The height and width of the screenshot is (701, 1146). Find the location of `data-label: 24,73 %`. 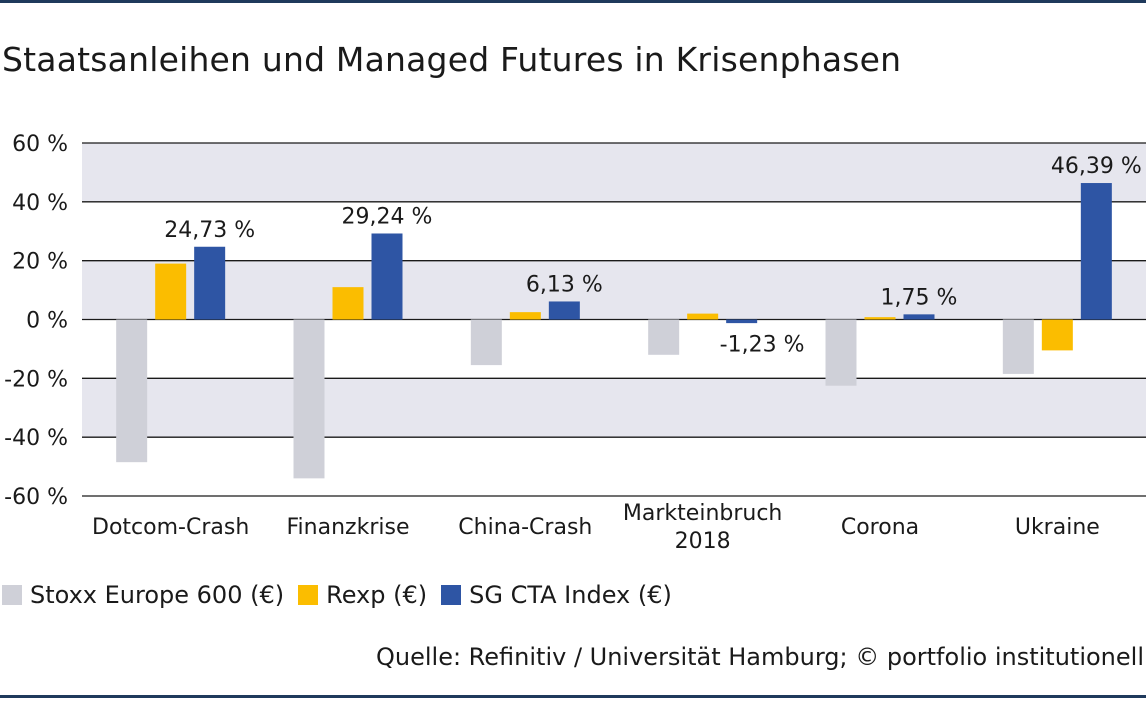

data-label: 24,73 % is located at coordinates (209, 230).